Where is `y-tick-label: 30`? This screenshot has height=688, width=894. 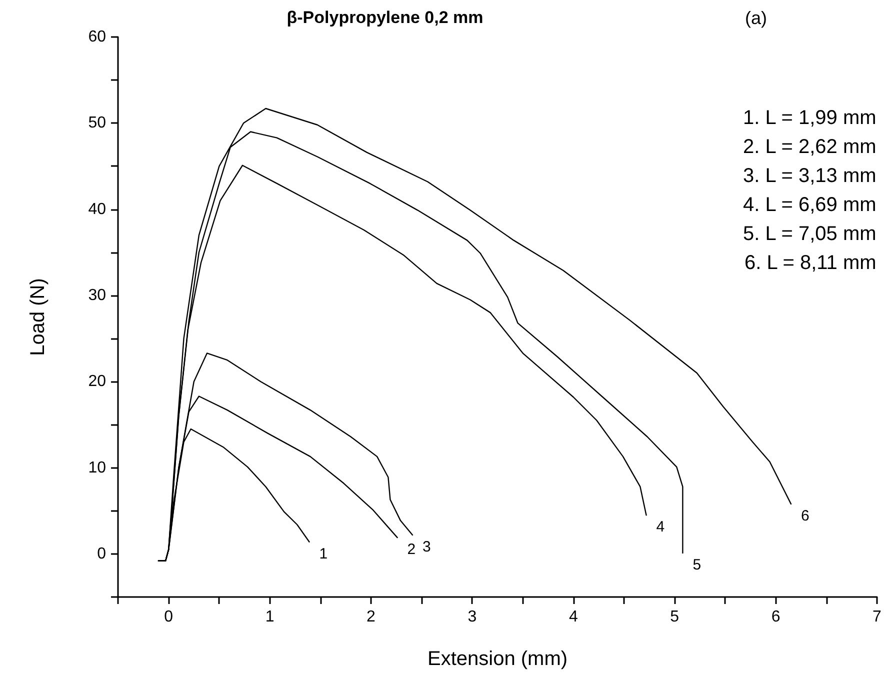
y-tick-label: 30 is located at coordinates (97, 295).